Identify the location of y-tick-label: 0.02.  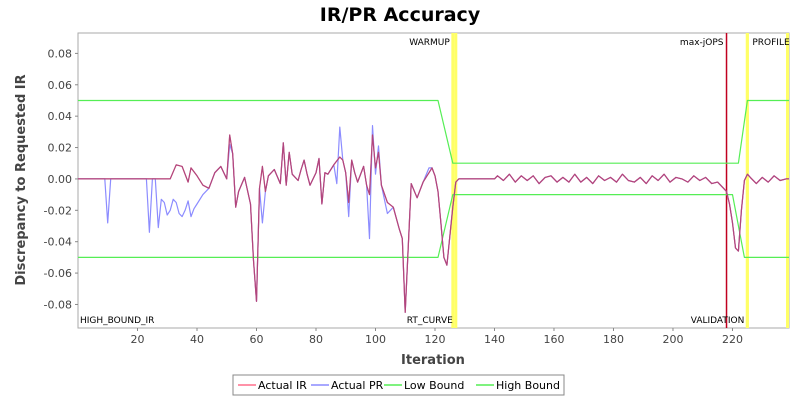
(60, 148).